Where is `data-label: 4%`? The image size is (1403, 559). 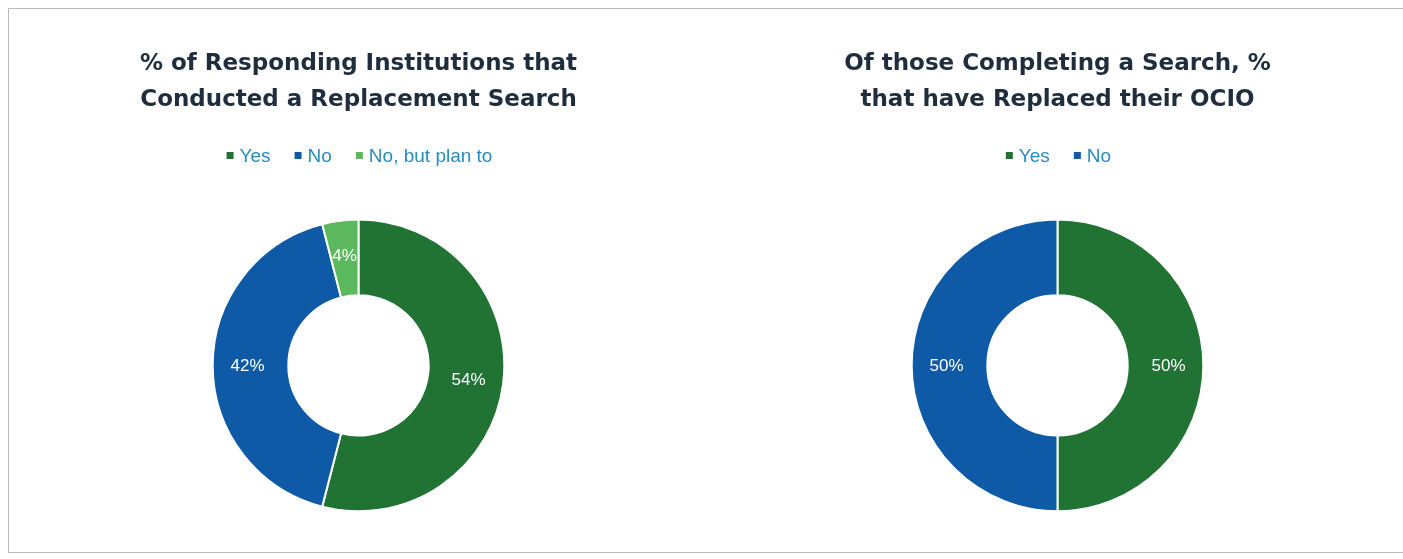 data-label: 4% is located at coordinates (344, 255).